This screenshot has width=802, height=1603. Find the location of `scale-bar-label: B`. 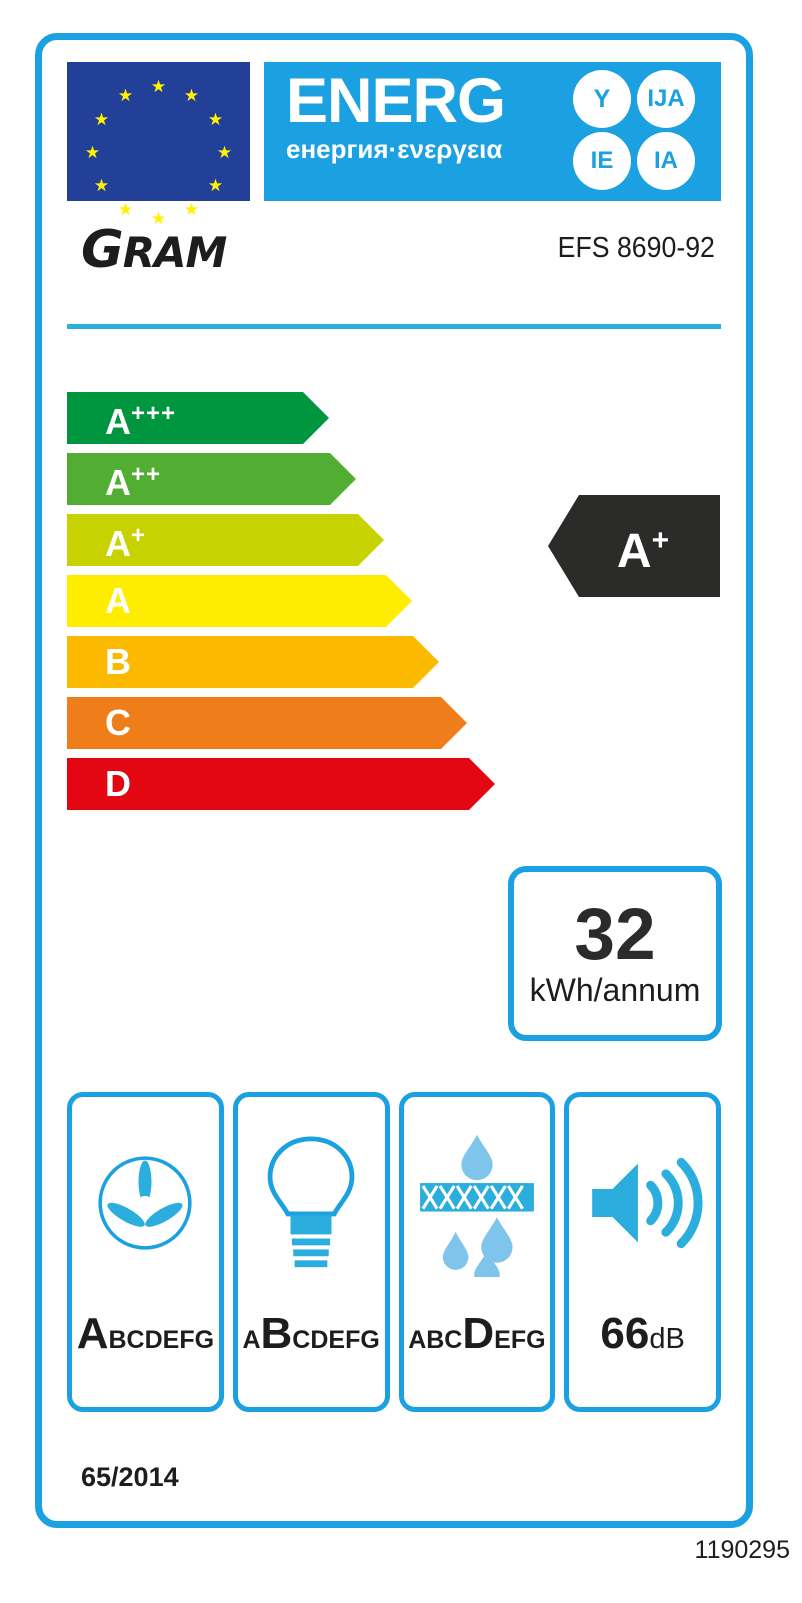

scale-bar-label: B is located at coordinates (118, 661).